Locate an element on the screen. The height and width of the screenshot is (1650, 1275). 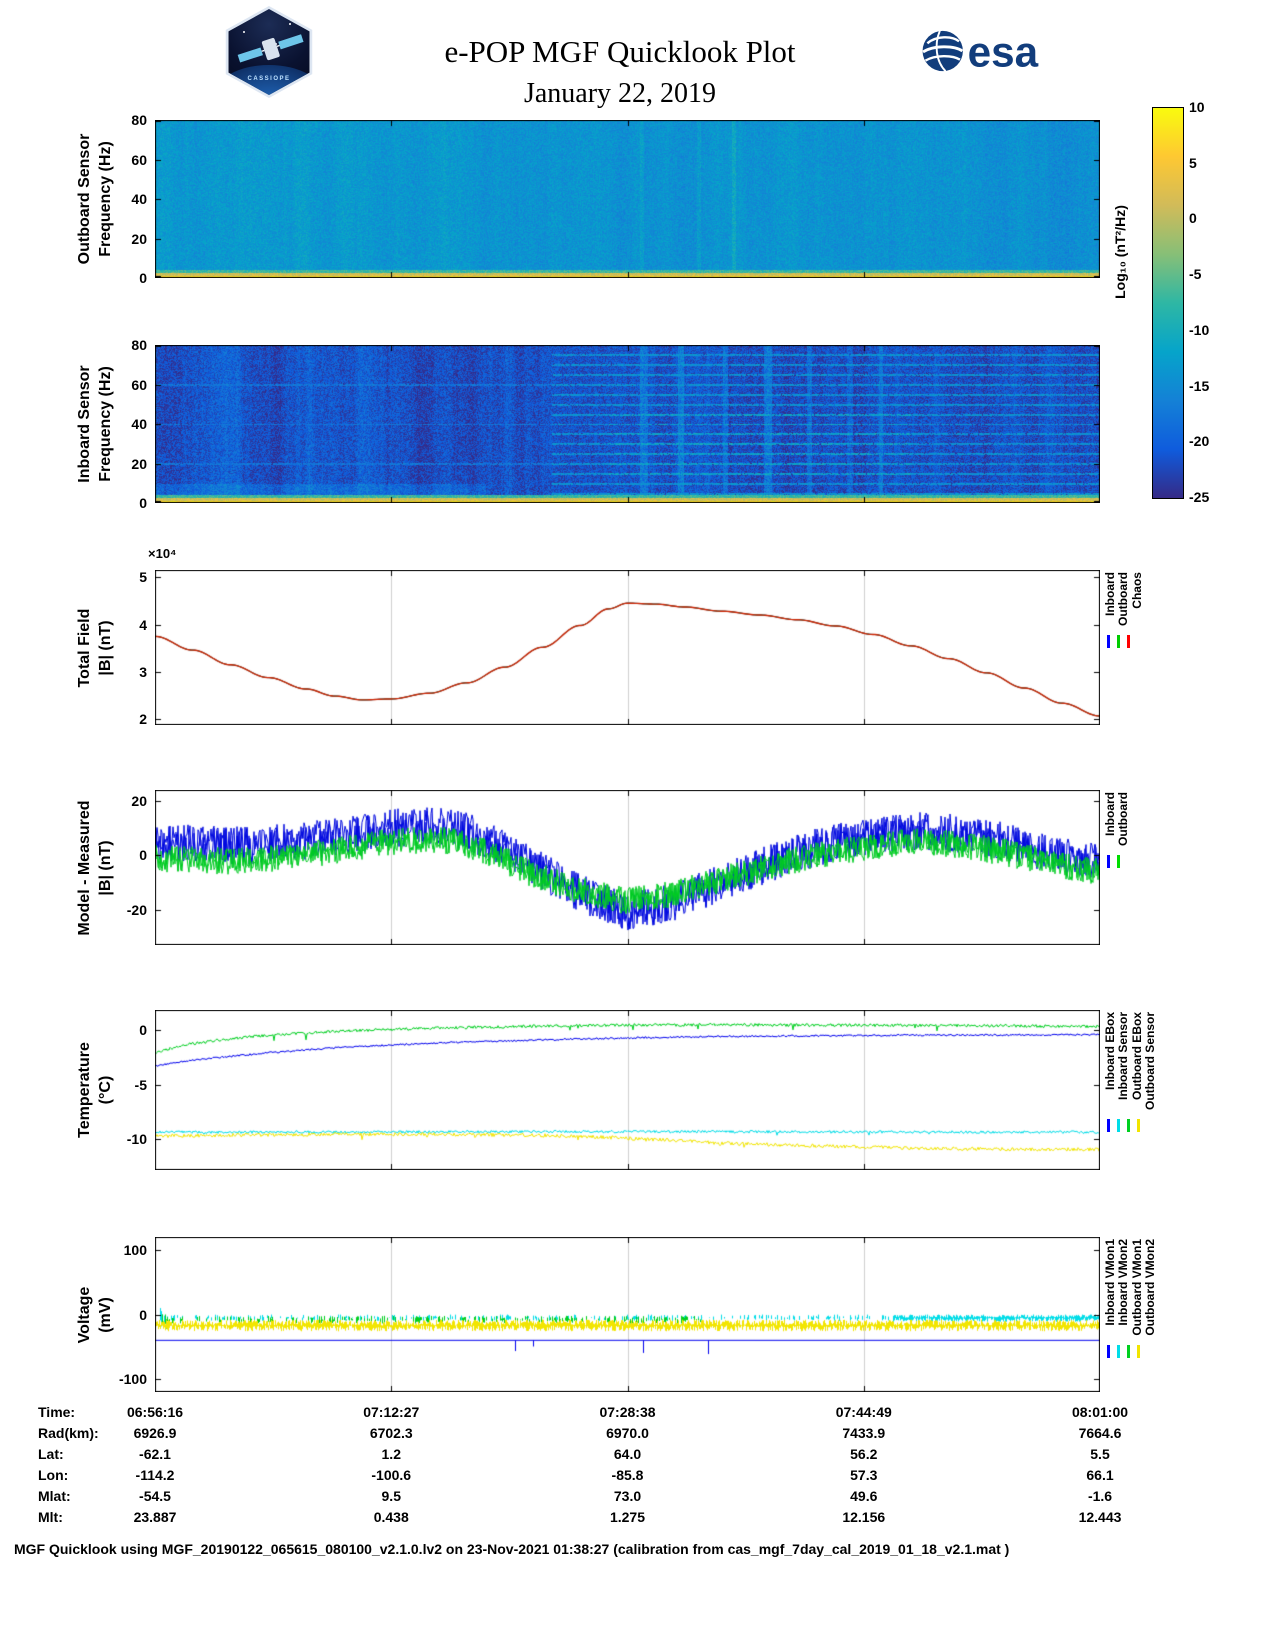
y-tick-label: -20 is located at coordinates (136, 909).